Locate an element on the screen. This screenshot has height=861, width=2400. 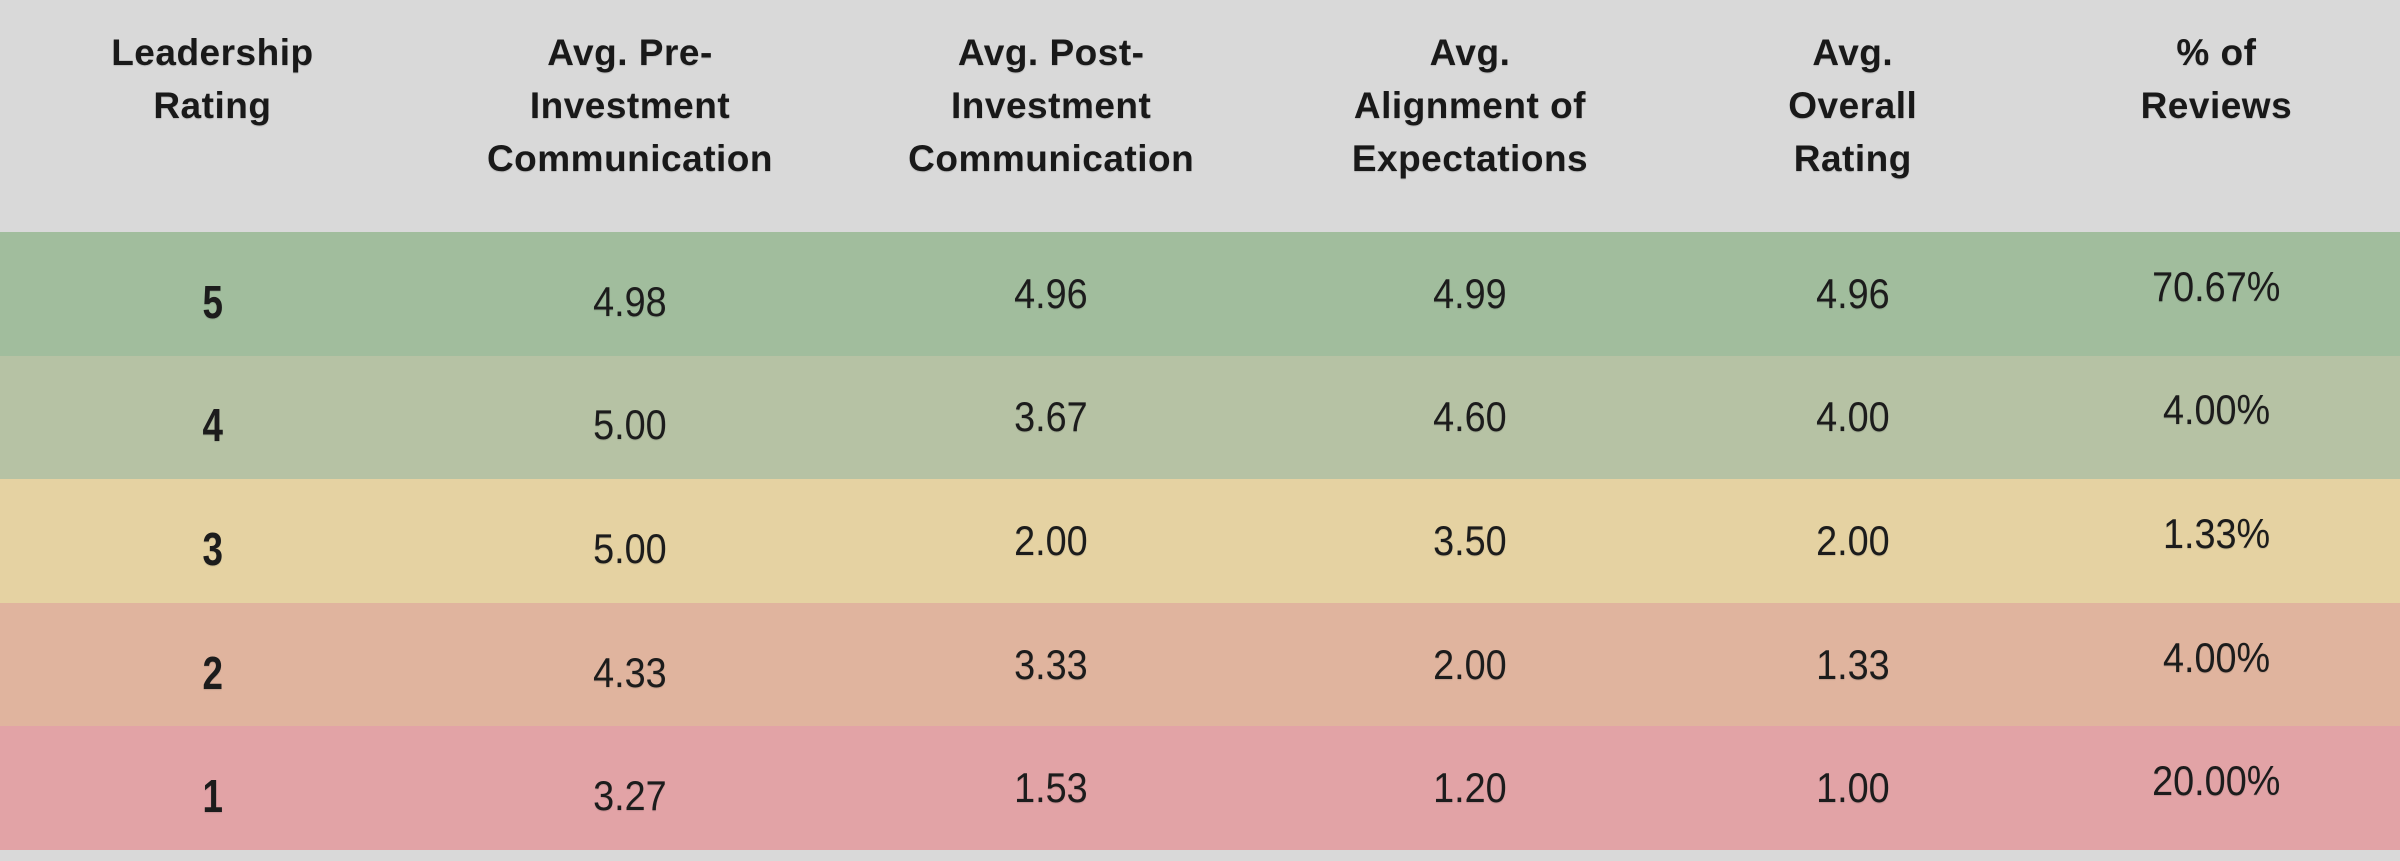
post-comm-value: 4.96 is located at coordinates (1051, 293).